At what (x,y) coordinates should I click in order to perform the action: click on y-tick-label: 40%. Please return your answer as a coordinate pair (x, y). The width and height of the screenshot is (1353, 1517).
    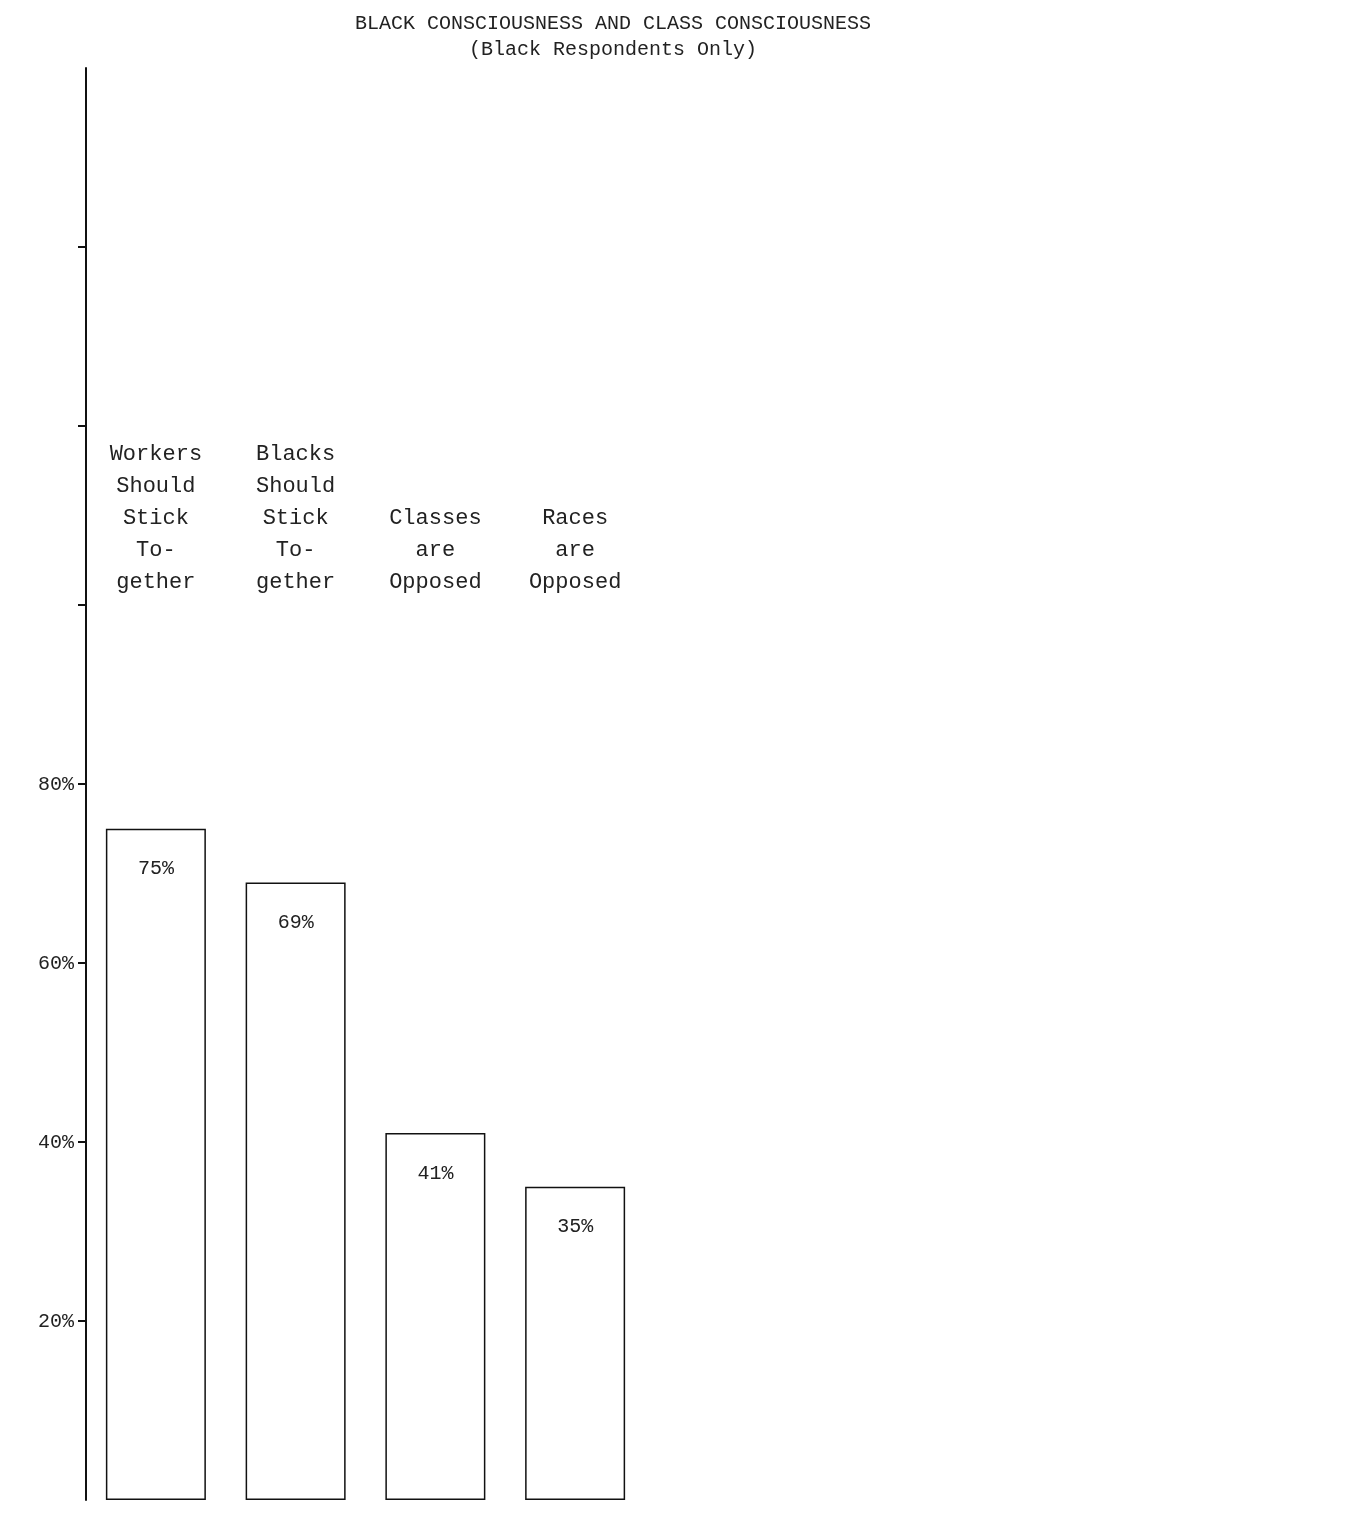
    Looking at the image, I should click on (56, 1142).